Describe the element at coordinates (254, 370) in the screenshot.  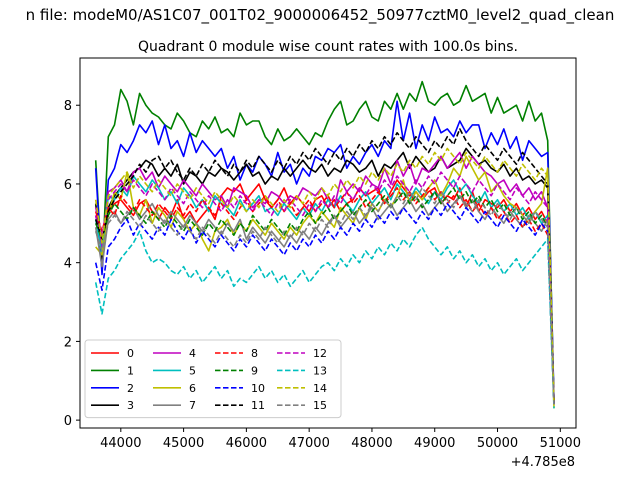
I see `legend-label-9: 9` at that location.